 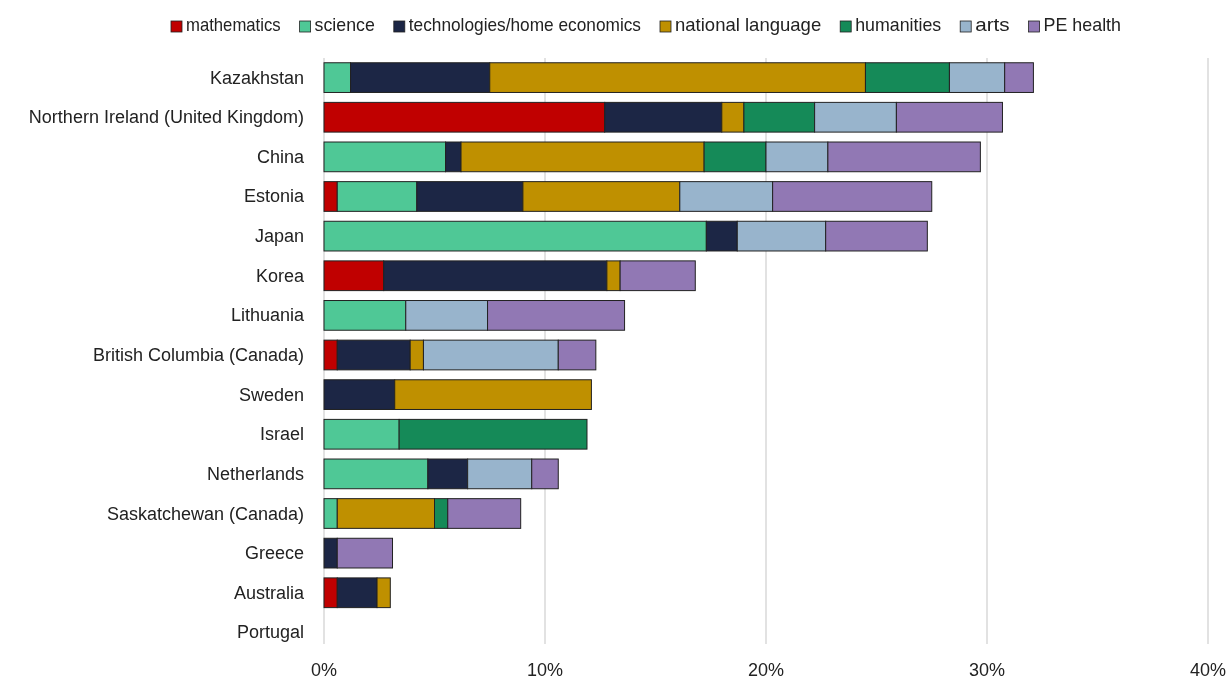 I want to click on legend-label: PE health, so click(x=1085, y=24).